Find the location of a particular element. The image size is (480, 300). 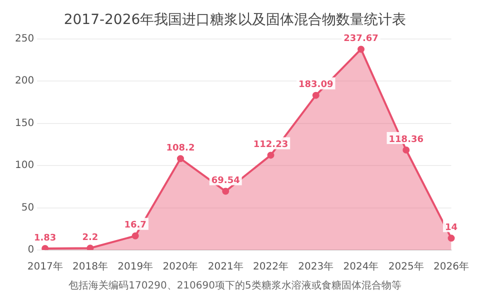

y-tick-label: 0 is located at coordinates (31, 250).